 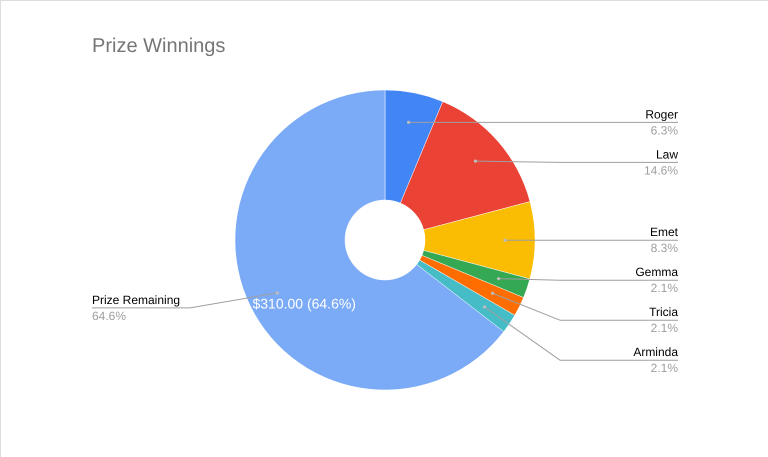 I want to click on slice-label: Law, so click(x=667, y=154).